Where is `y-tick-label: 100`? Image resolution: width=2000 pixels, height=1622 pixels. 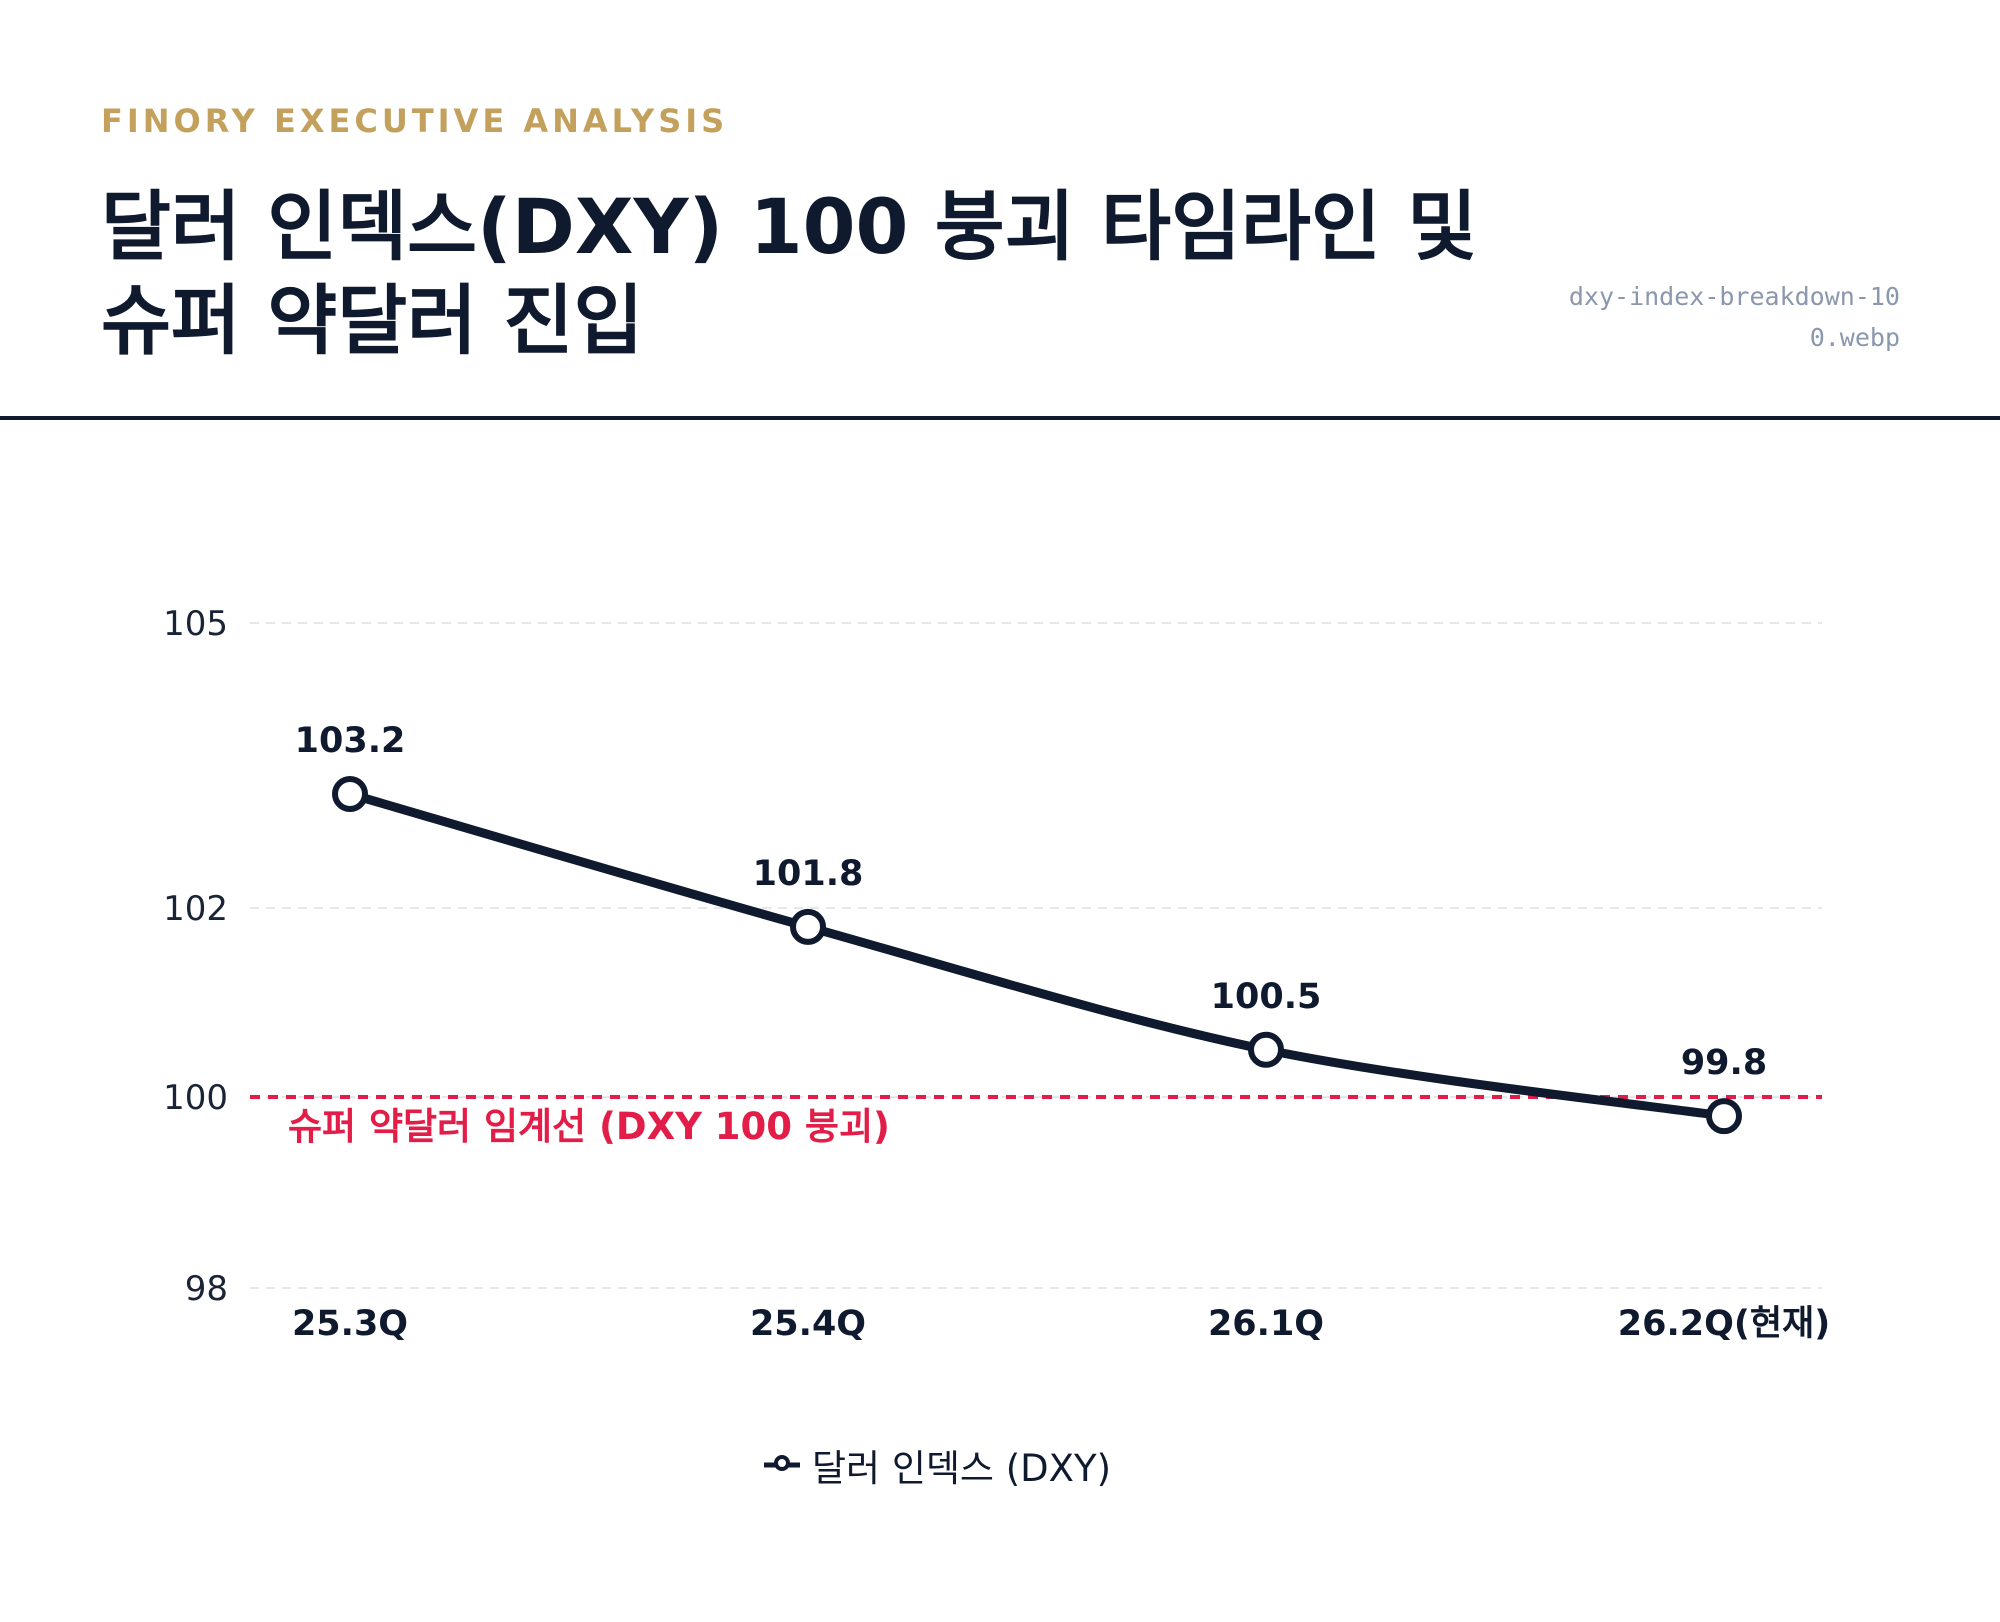
y-tick-label: 100 is located at coordinates (195, 1098).